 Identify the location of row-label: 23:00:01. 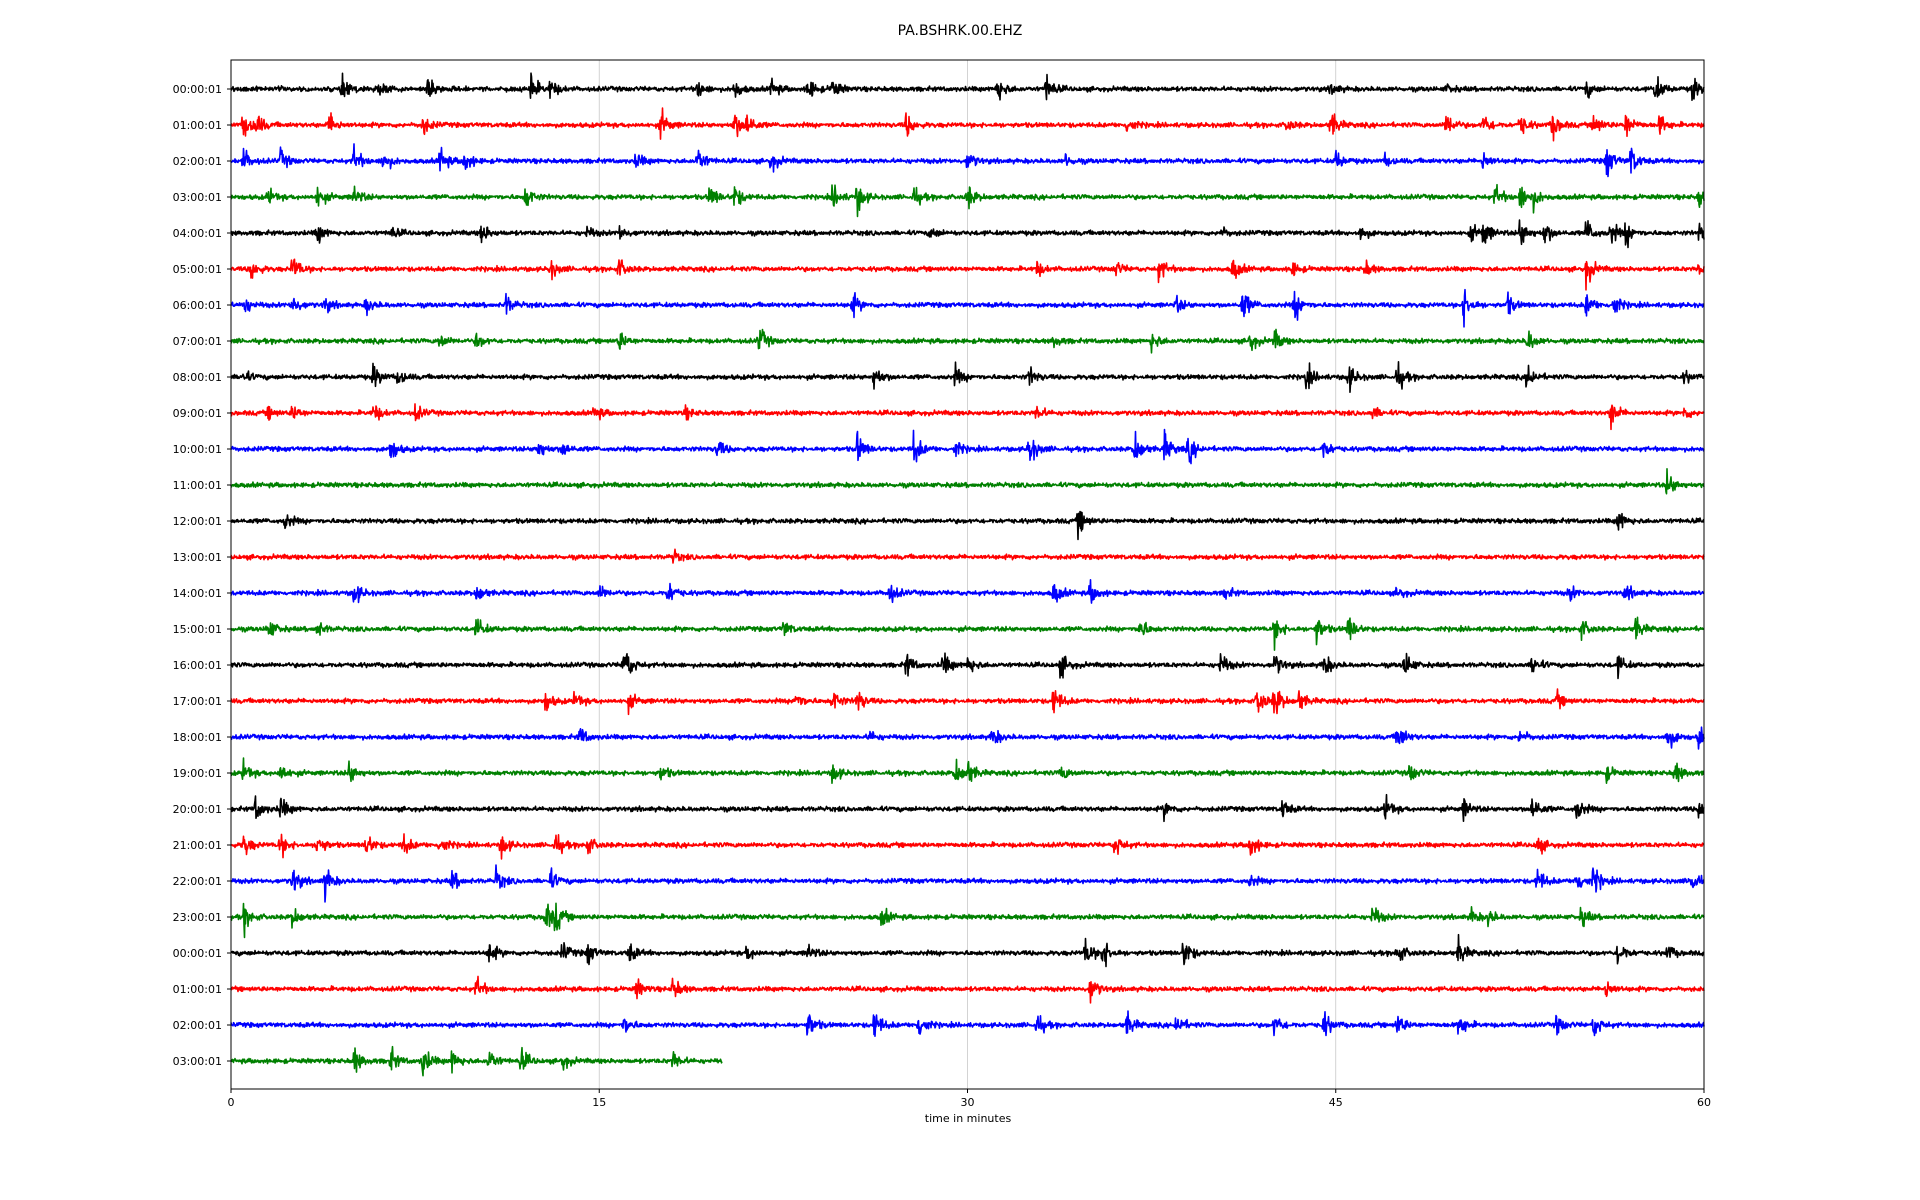
(197, 917).